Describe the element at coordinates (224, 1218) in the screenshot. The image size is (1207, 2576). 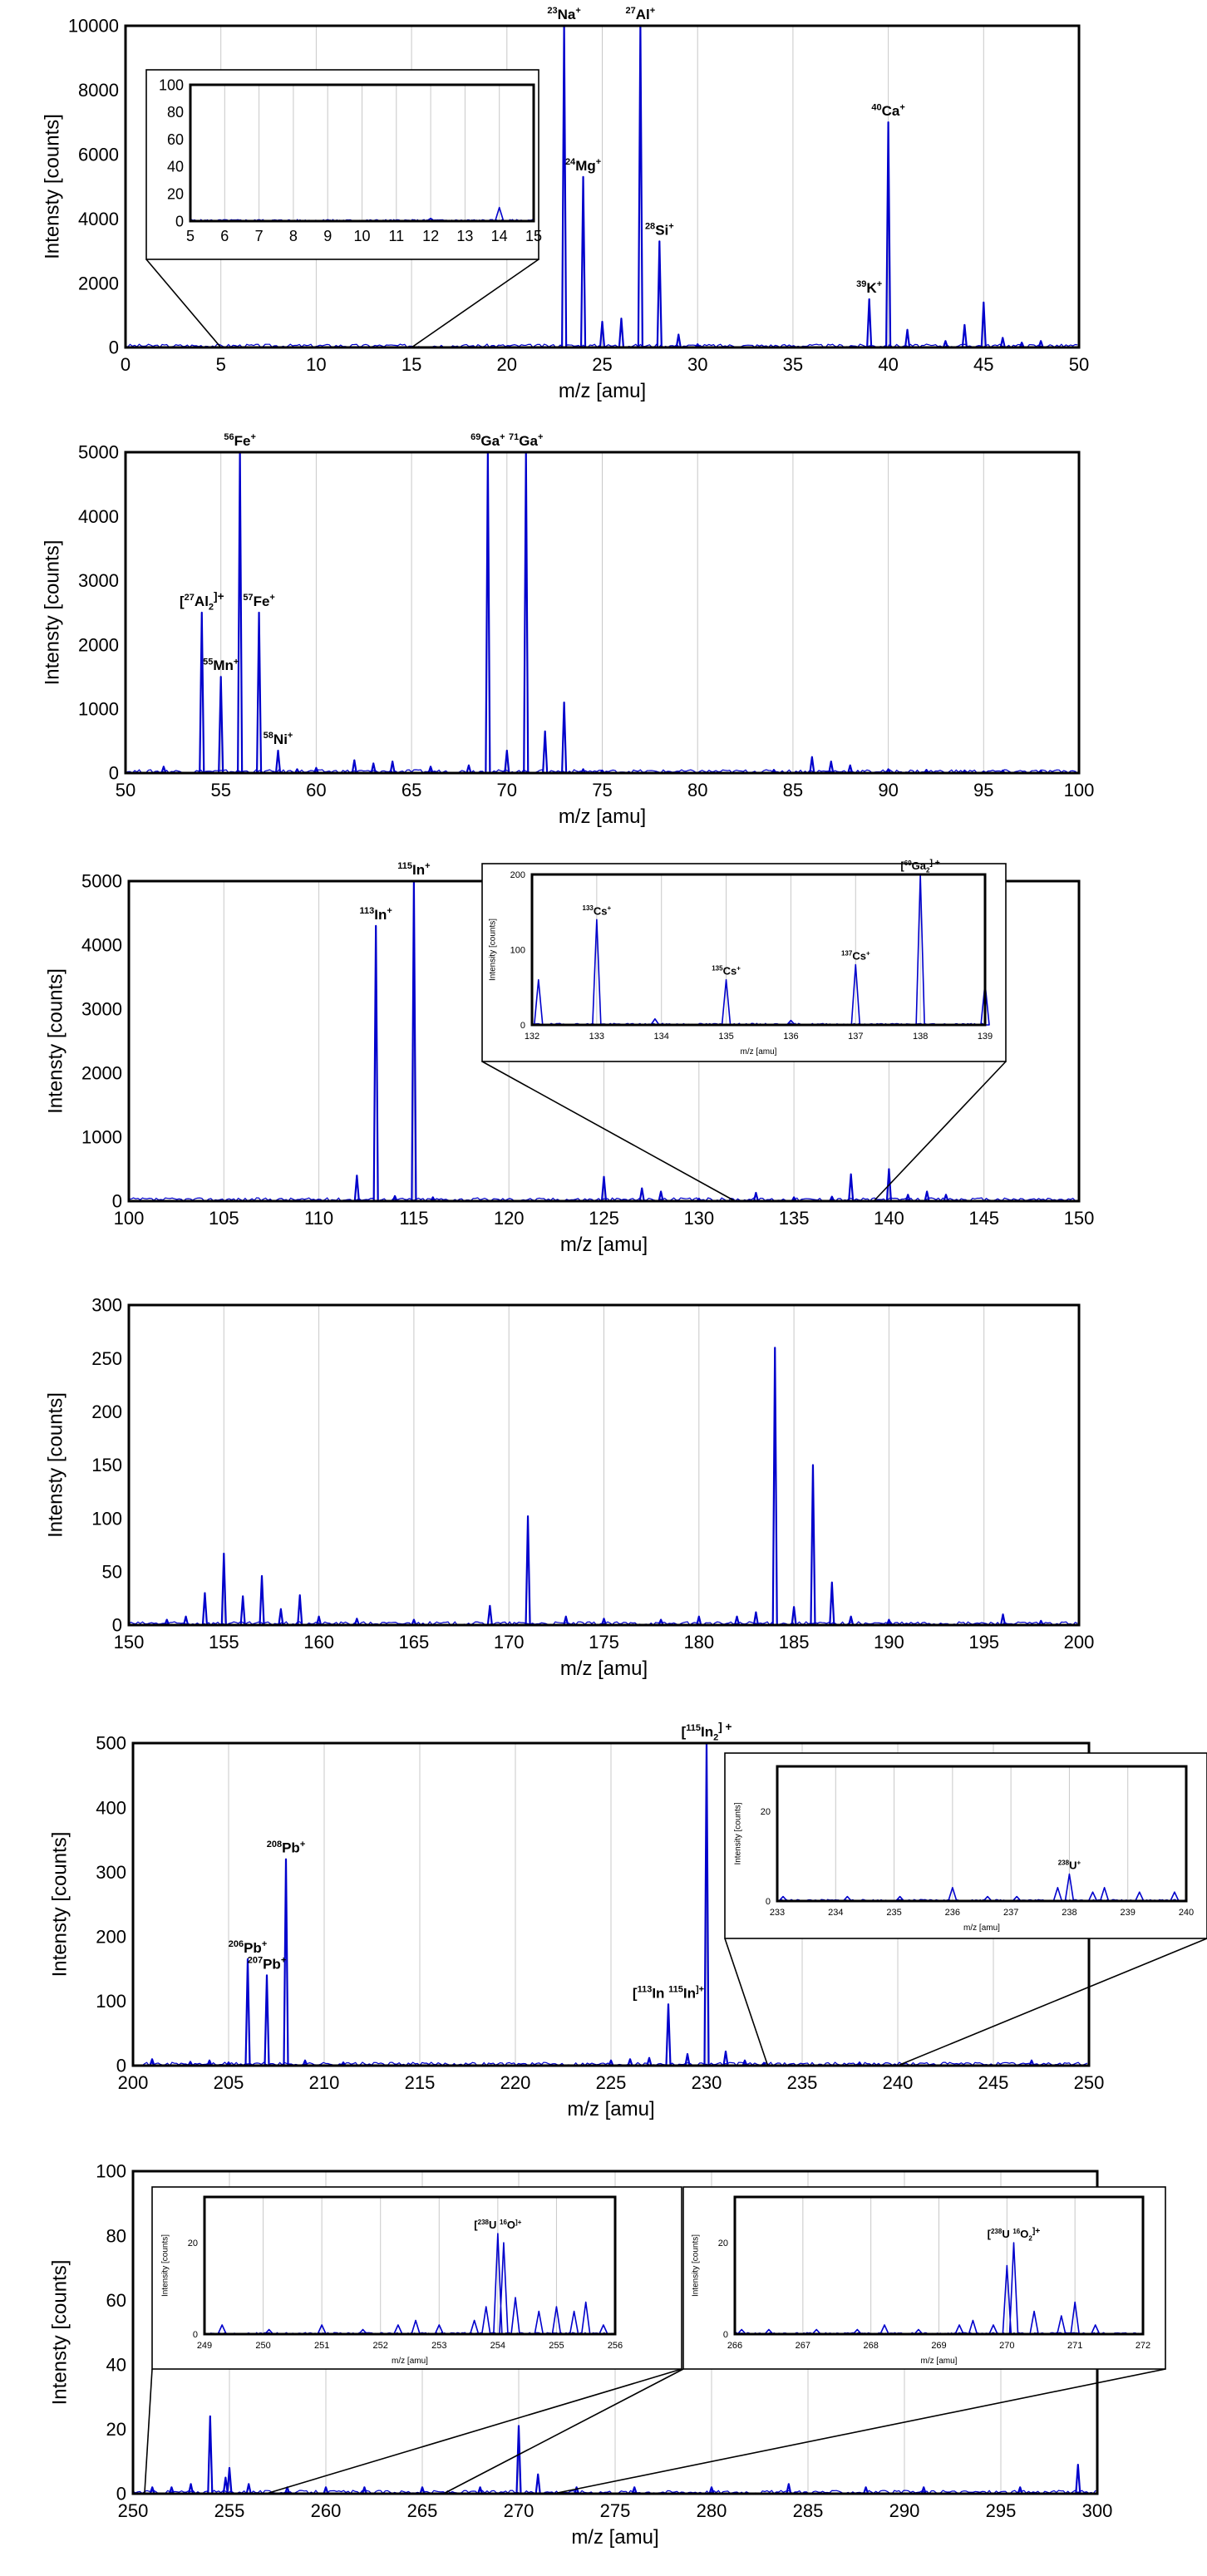
I see `x-tick-label: 105` at that location.